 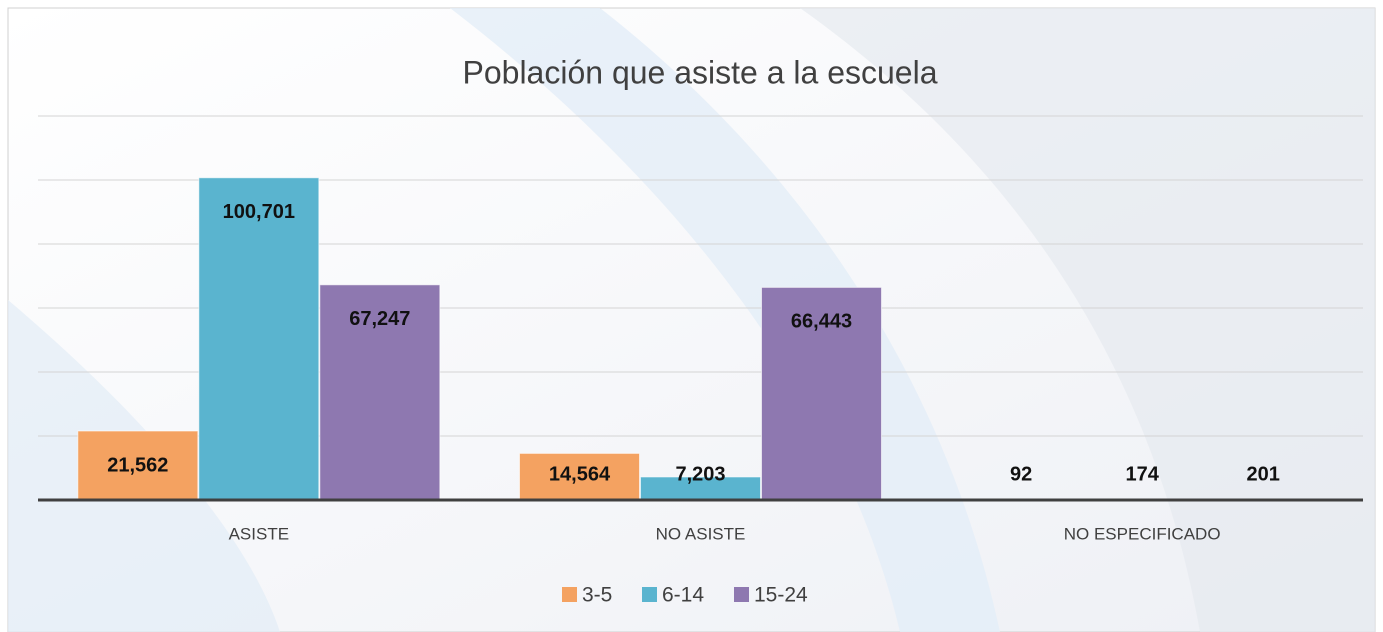 I want to click on legend-label: 15-24, so click(x=781, y=595).